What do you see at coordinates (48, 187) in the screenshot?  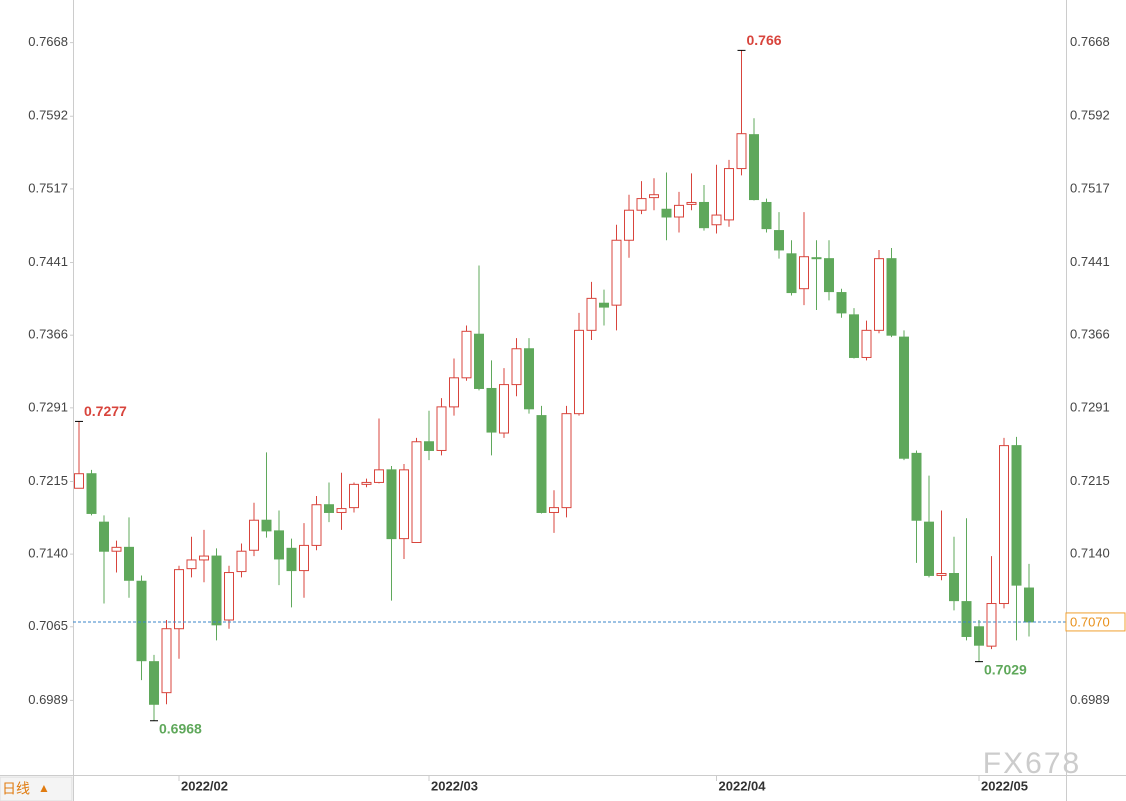 I see `y-tick-label: 0.7517` at bounding box center [48, 187].